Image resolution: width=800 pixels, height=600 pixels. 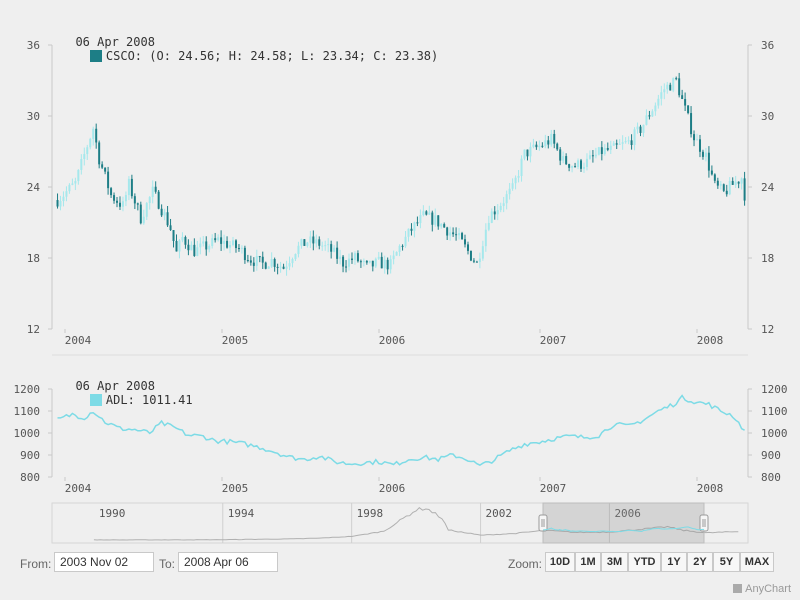 I want to click on price-y-tick-label-right: 30, so click(x=767, y=116).